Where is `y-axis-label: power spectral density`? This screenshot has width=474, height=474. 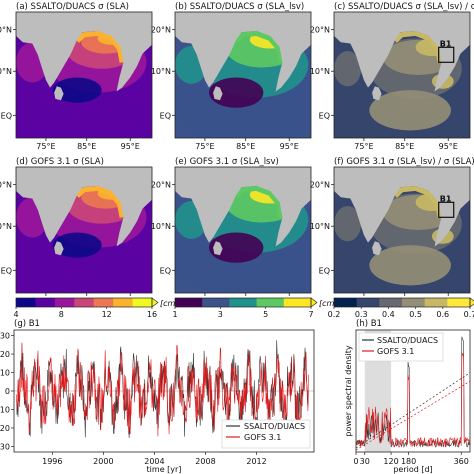
y-axis-label: power spectral density is located at coordinates (348, 391).